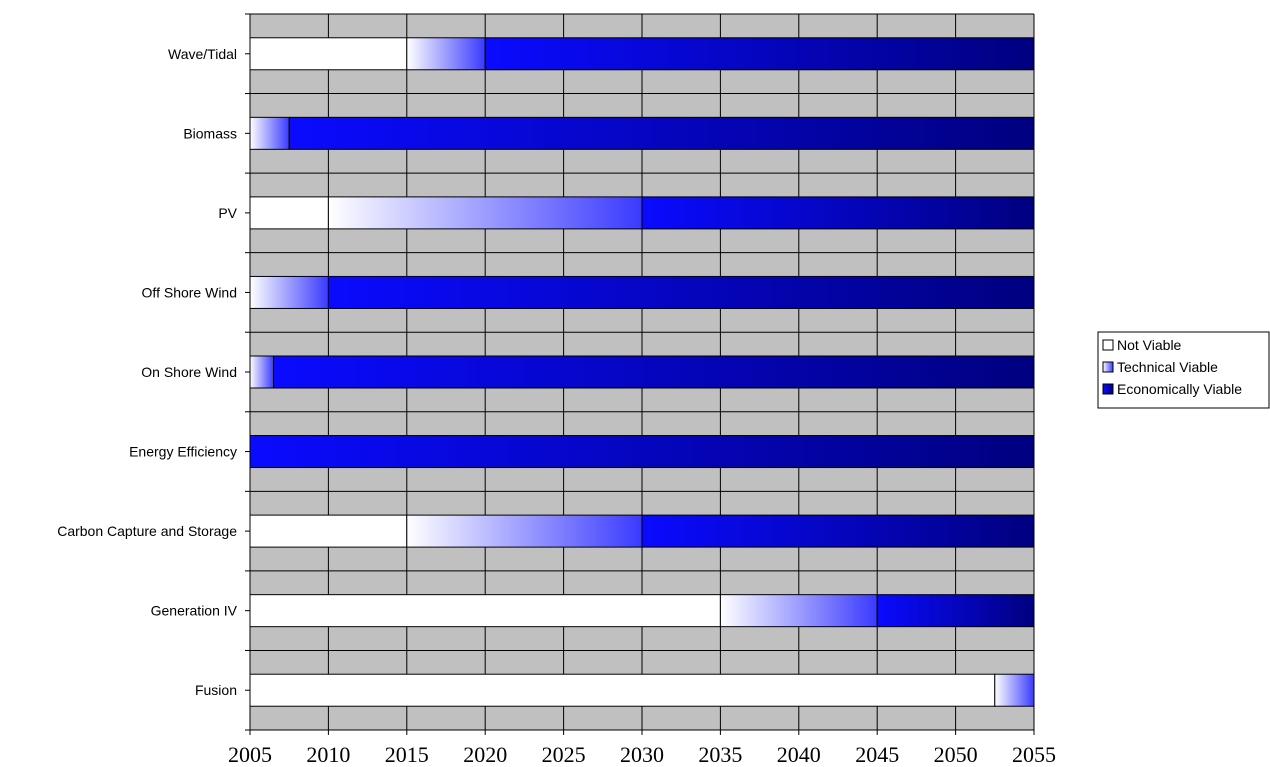  What do you see at coordinates (485, 754) in the screenshot?
I see `x-tick-label: 2020` at bounding box center [485, 754].